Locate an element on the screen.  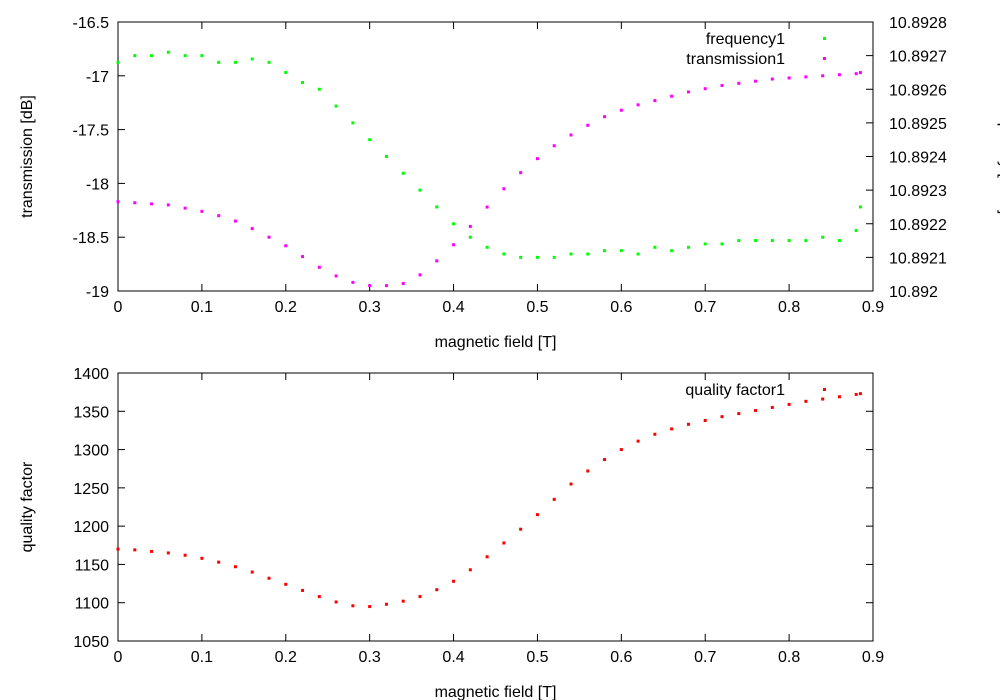
x-tick-label: 0.2 is located at coordinates (286, 307).